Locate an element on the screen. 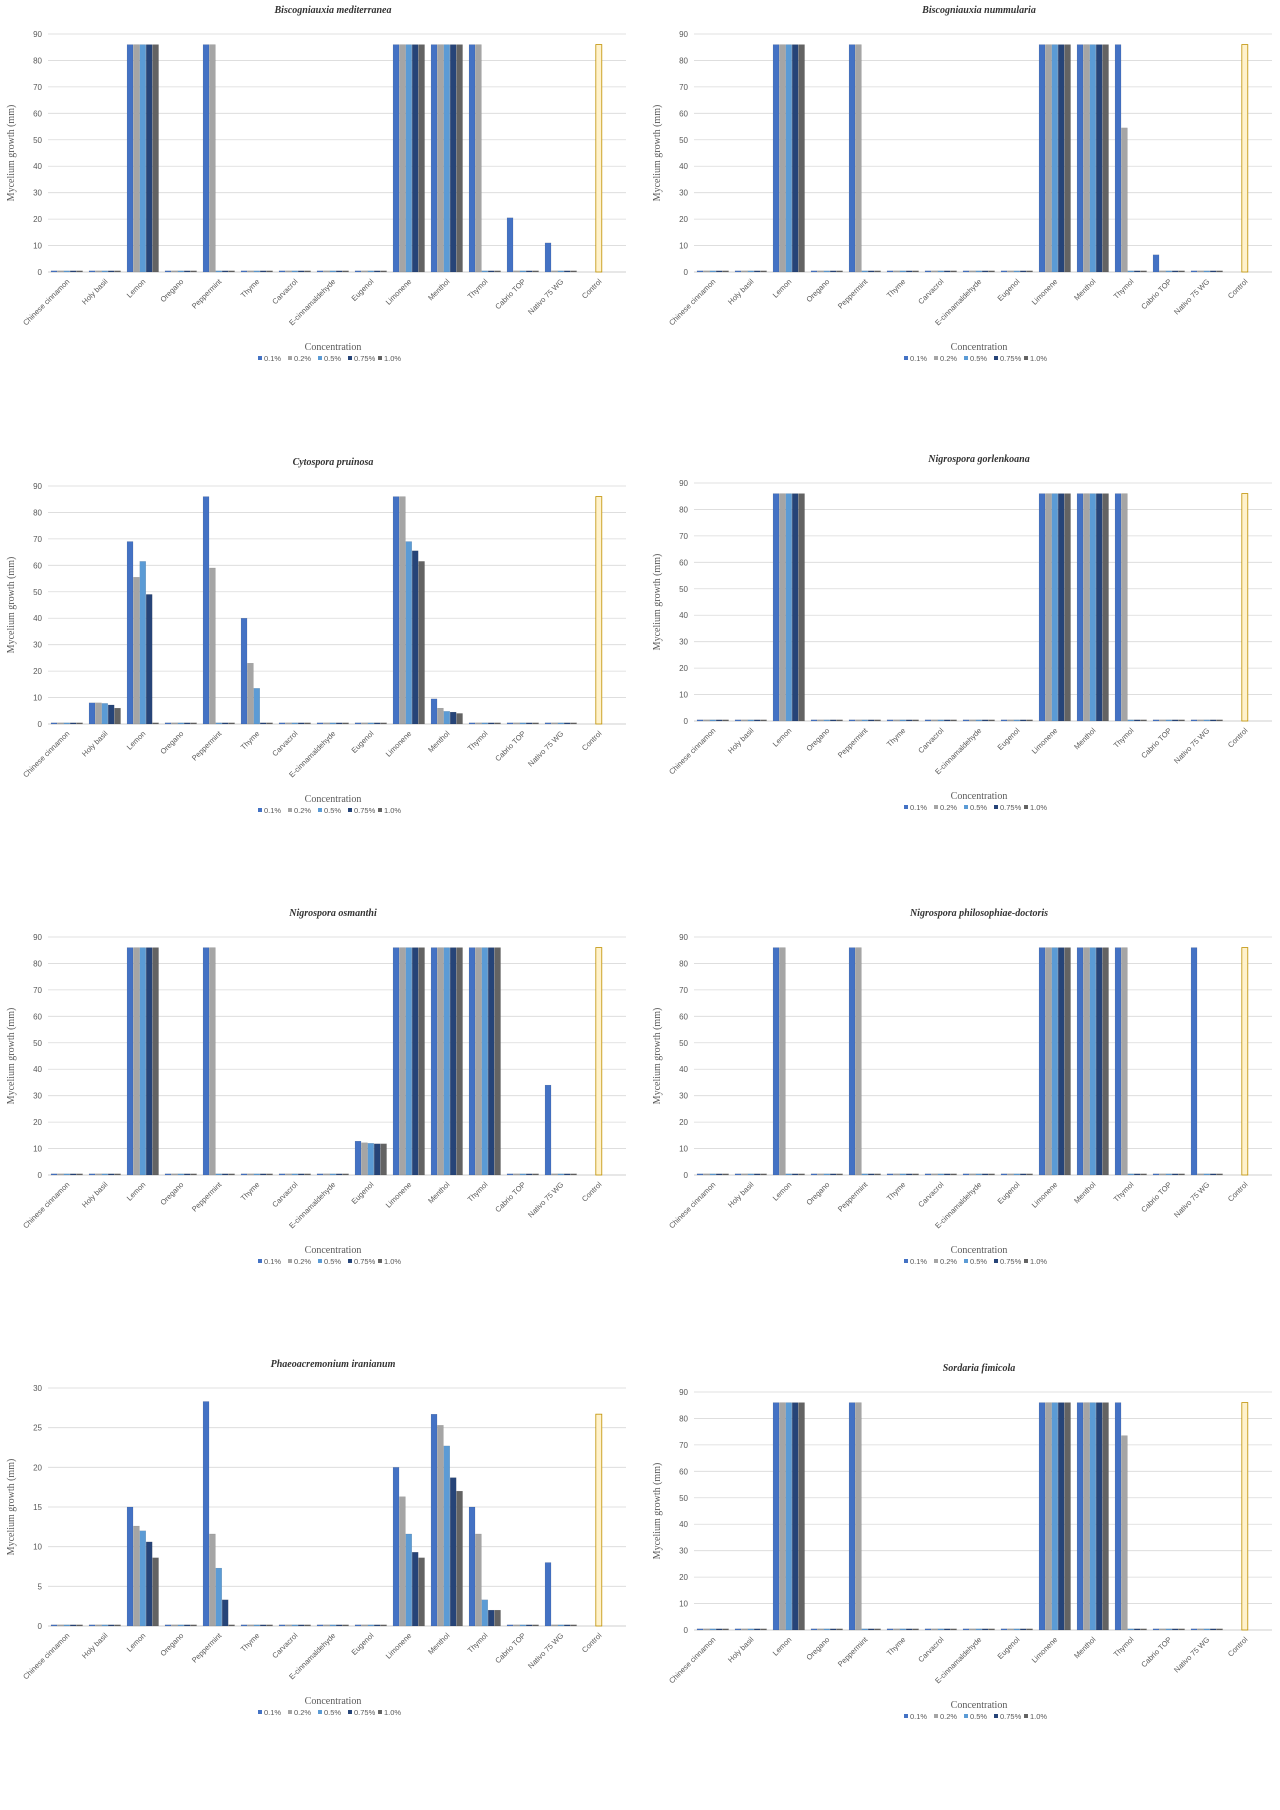  bar-oregano-0.5pct is located at coordinates (180, 723).